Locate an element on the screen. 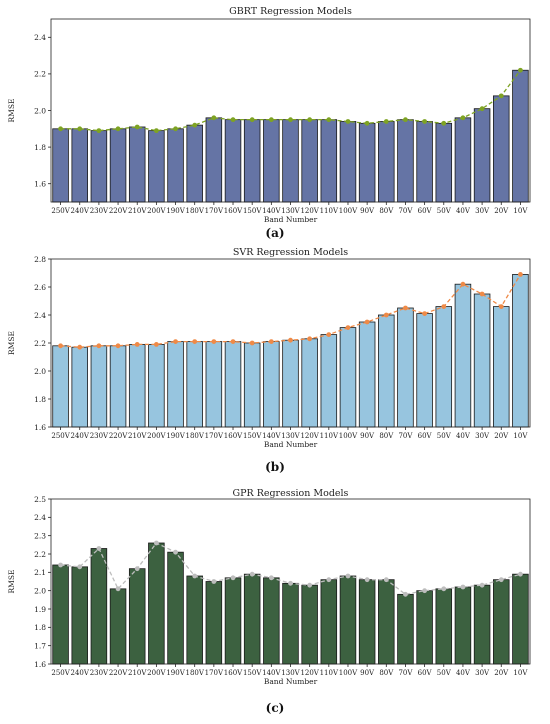 Image resolution: width=550 pixels, height=724 pixels. panel-label: (c) is located at coordinates (275, 708).